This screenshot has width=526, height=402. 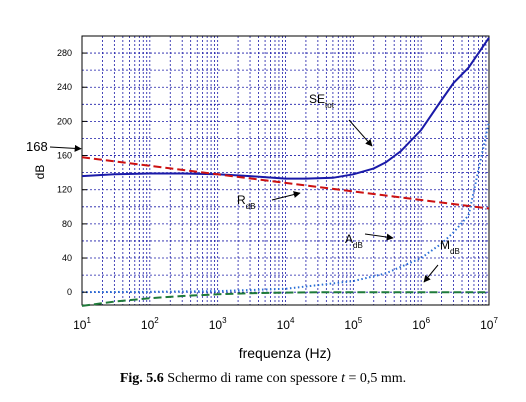 I want to click on caption-text-end: = 0,5 mm., so click(x=377, y=378).